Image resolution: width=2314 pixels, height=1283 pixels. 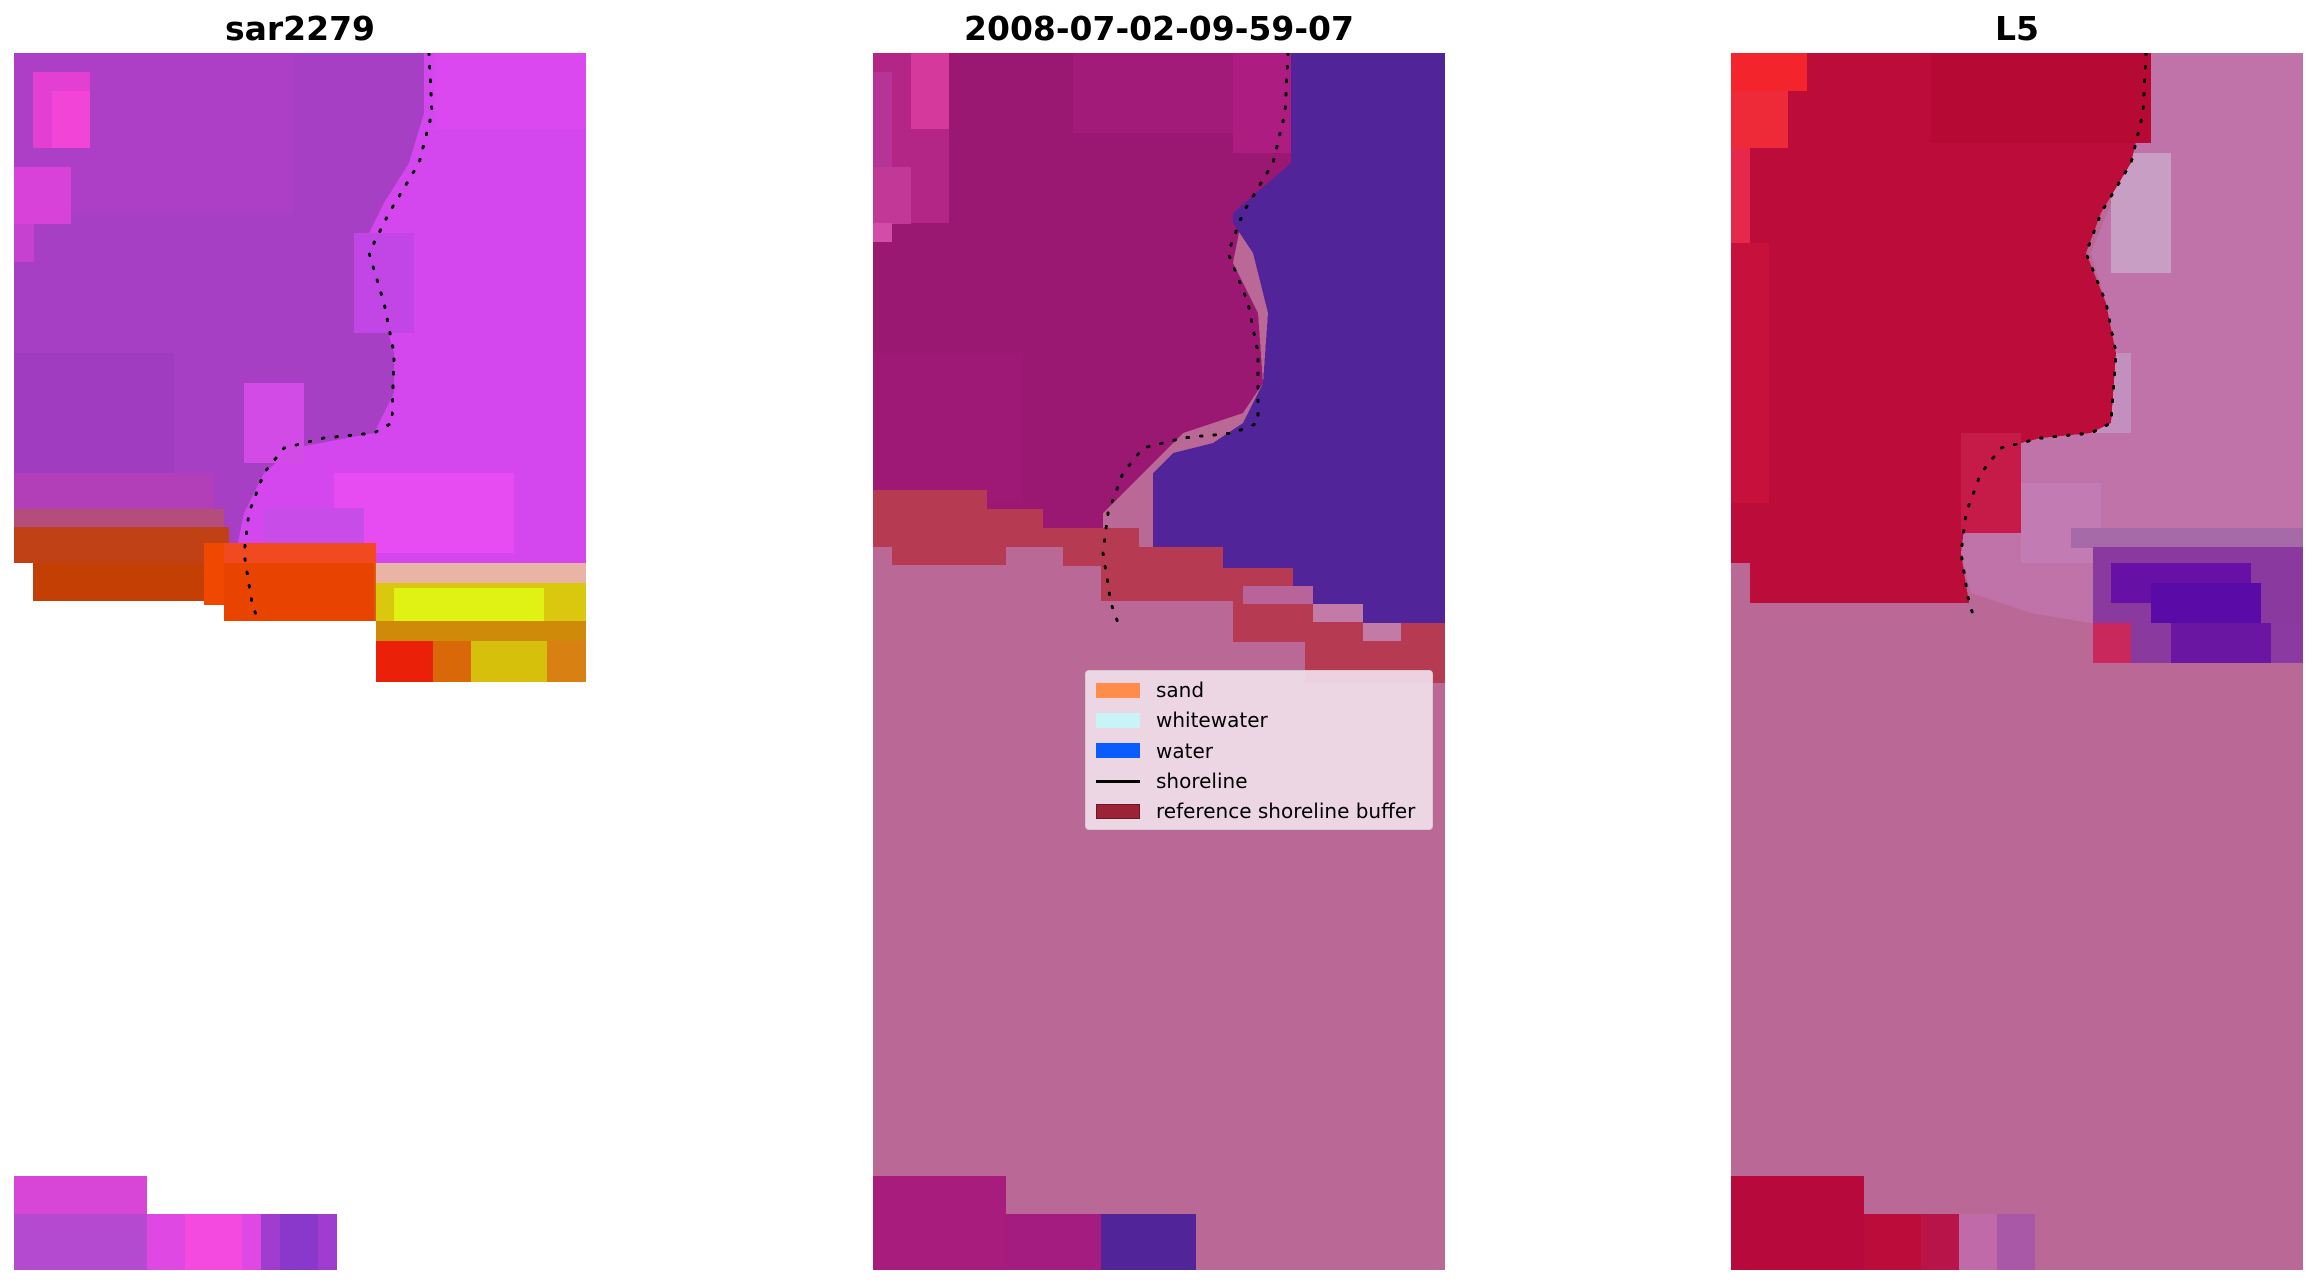 I want to click on legend-item-reference-buffer: reference shoreline buffer, so click(x=1259, y=811).